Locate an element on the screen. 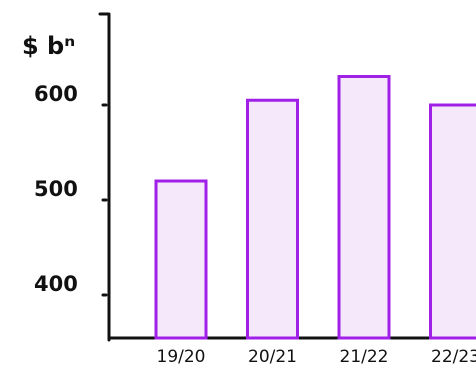  x-tick-label: 20/21 is located at coordinates (272, 357).